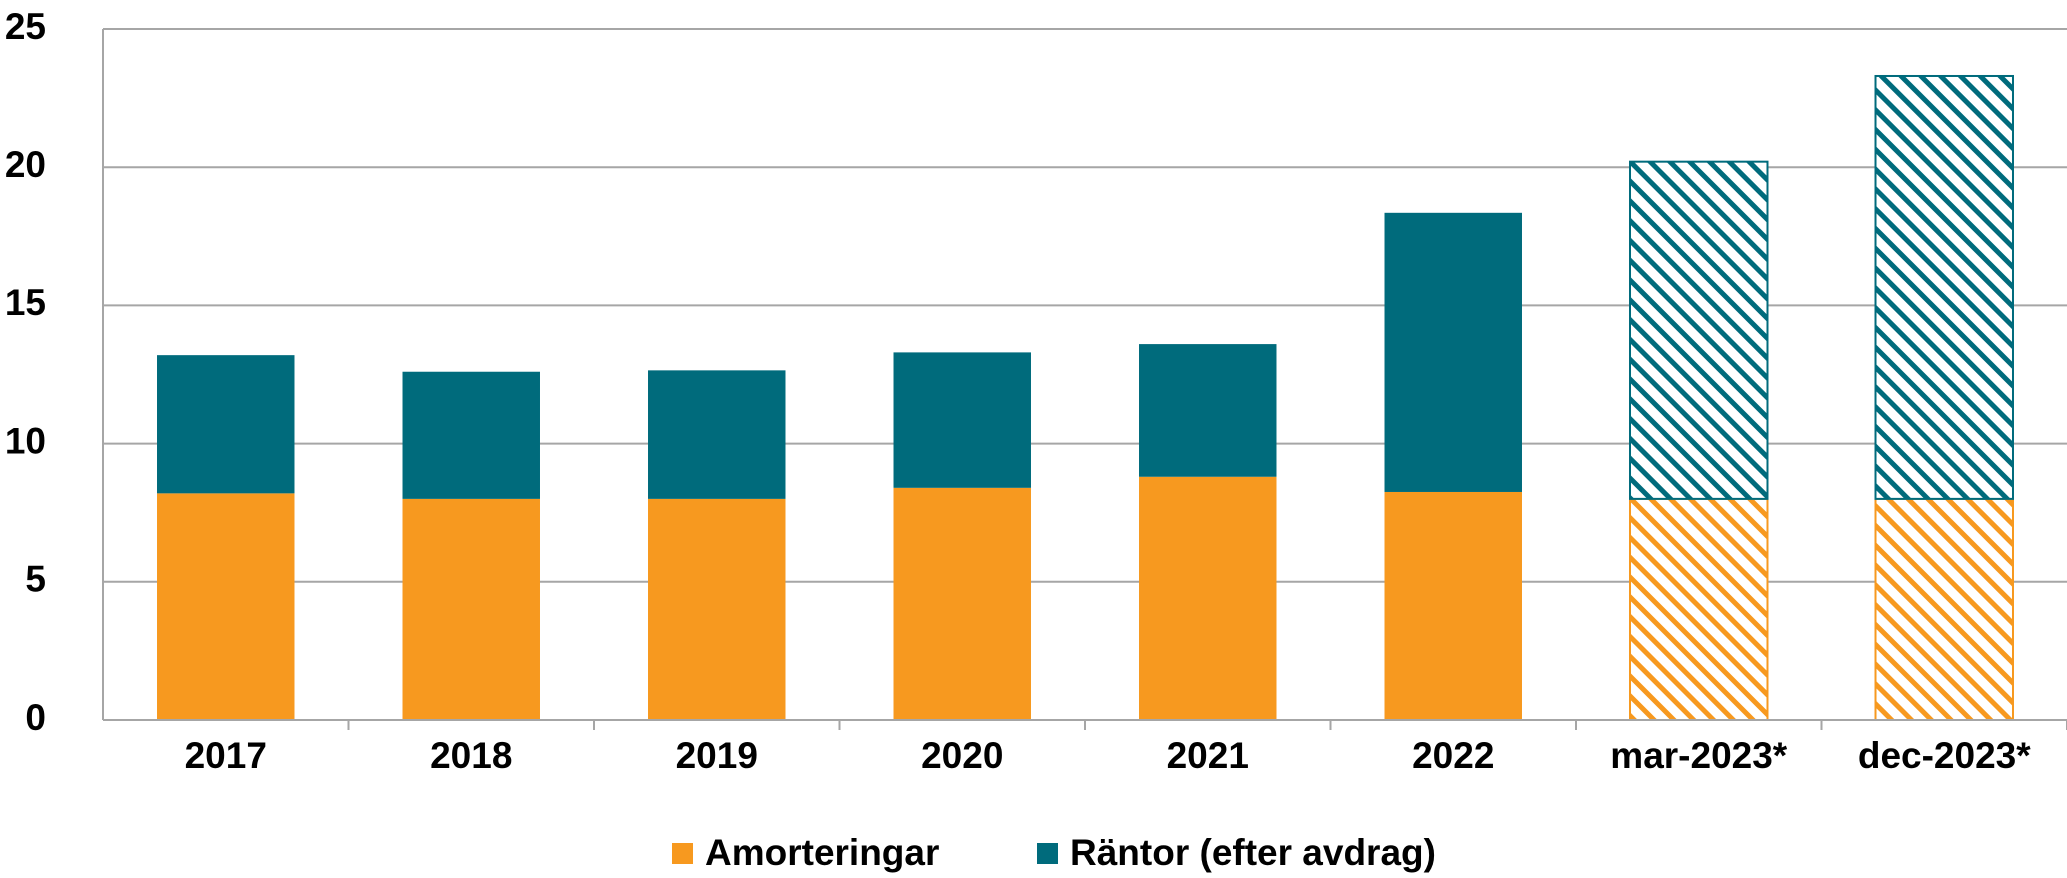 The image size is (2067, 878). What do you see at coordinates (226, 755) in the screenshot?
I see `x-tick-label: 2017` at bounding box center [226, 755].